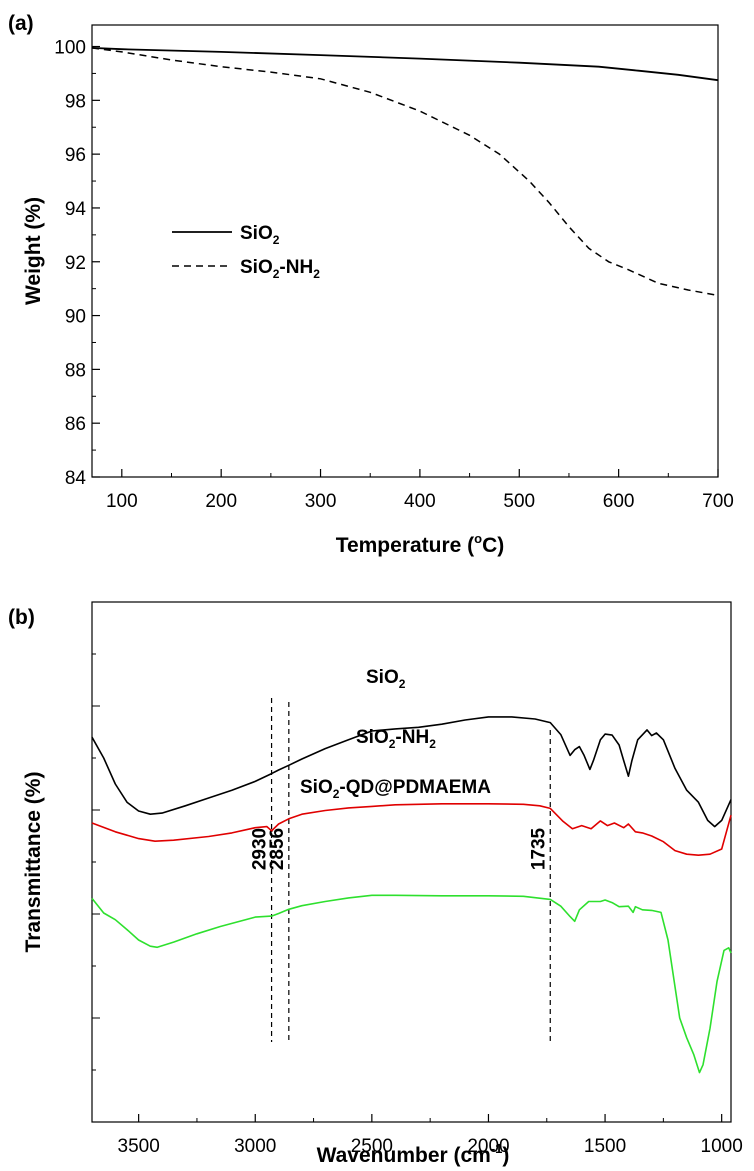  I want to click on series-label-sio2: SiO2, so click(386, 679).